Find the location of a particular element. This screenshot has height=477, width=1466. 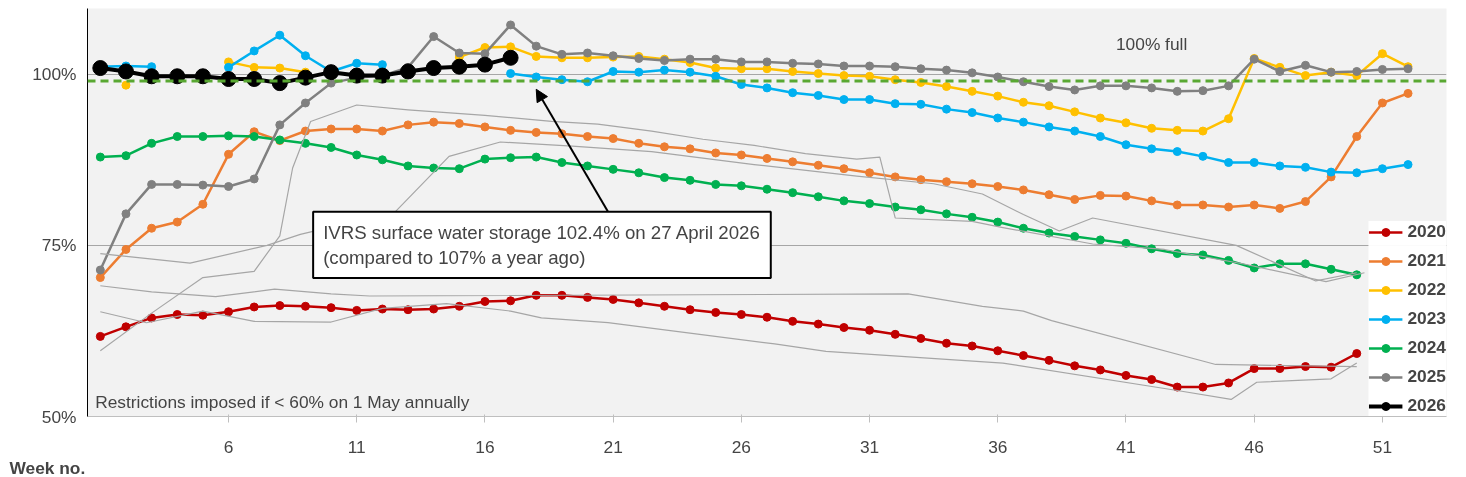

annotation: IVRS surface water storage 102.4% on 27 April 2026 (compared to 107% a year ago) is located at coordinates (541, 245).